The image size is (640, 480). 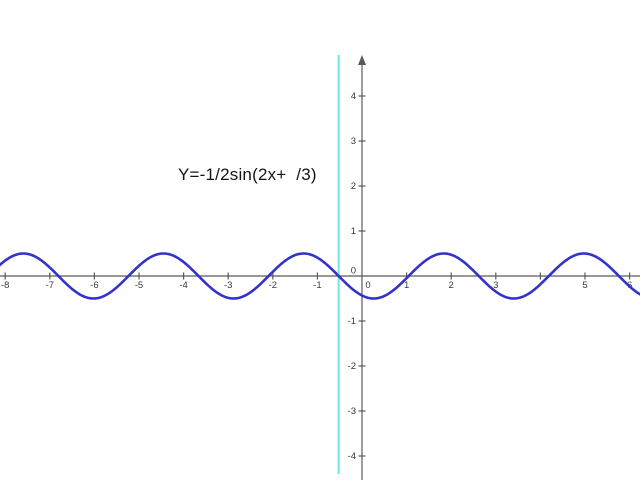 I want to click on y-tick-label: 0, so click(x=353, y=271).